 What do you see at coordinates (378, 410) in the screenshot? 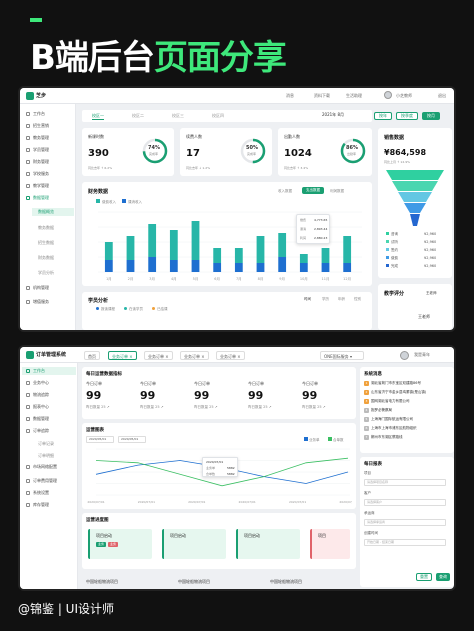
I see `news-item: 4 抱罗必警察局` at bounding box center [378, 410].